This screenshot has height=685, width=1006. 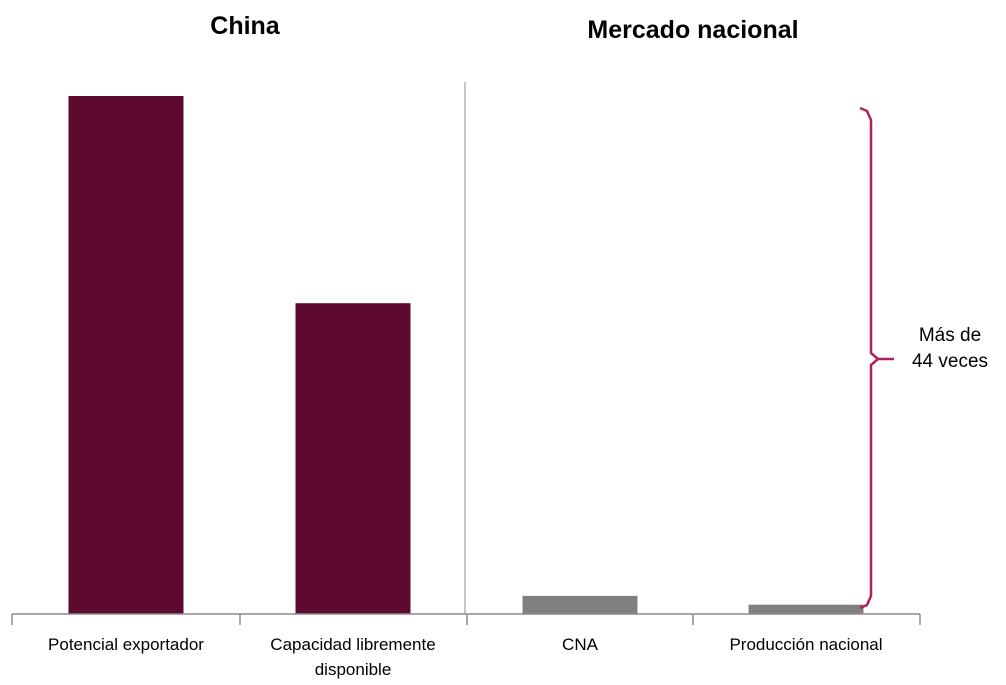 I want to click on x-tick-label-0-line-0: Potencial exportador, so click(x=126, y=644).